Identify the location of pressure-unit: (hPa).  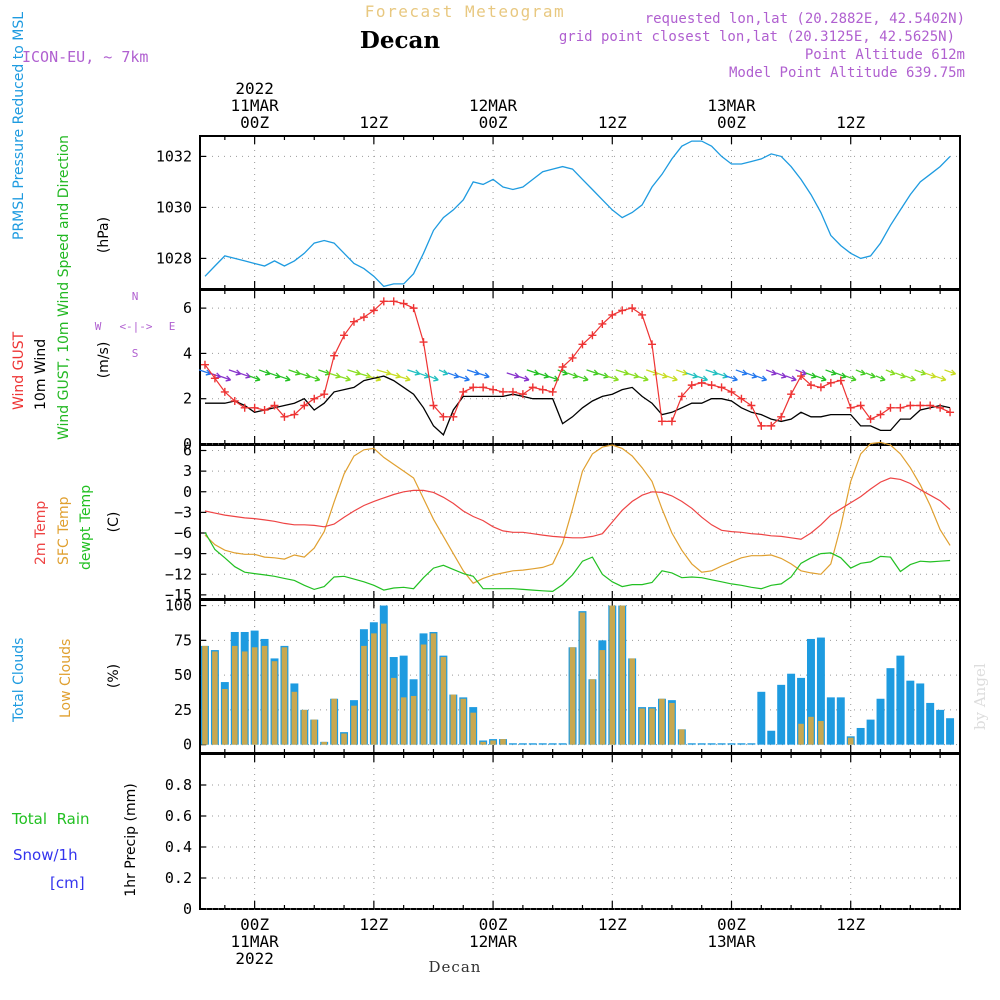
(104, 235).